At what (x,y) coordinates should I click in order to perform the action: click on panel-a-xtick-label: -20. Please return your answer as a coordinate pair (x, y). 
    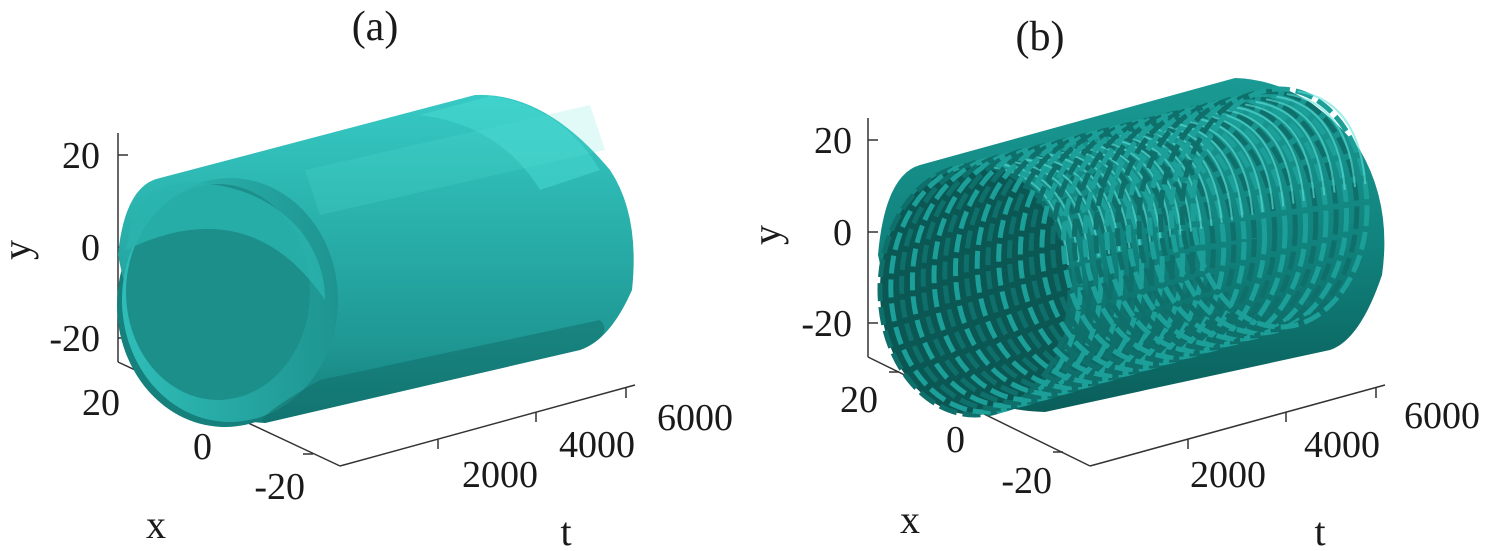
    Looking at the image, I should click on (279, 487).